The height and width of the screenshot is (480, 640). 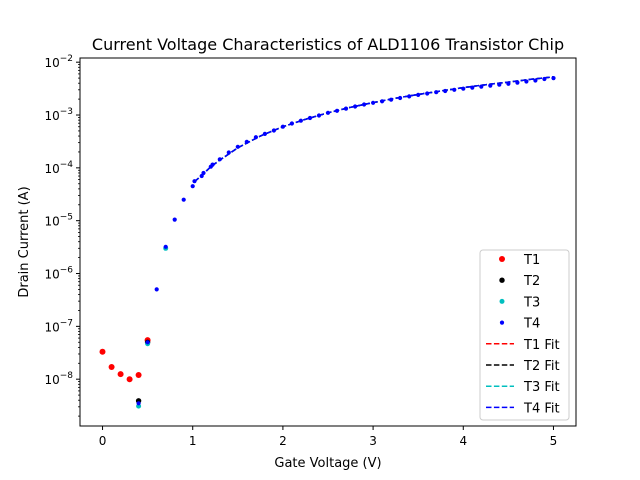 What do you see at coordinates (531, 324) in the screenshot?
I see `legend-label: T4` at bounding box center [531, 324].